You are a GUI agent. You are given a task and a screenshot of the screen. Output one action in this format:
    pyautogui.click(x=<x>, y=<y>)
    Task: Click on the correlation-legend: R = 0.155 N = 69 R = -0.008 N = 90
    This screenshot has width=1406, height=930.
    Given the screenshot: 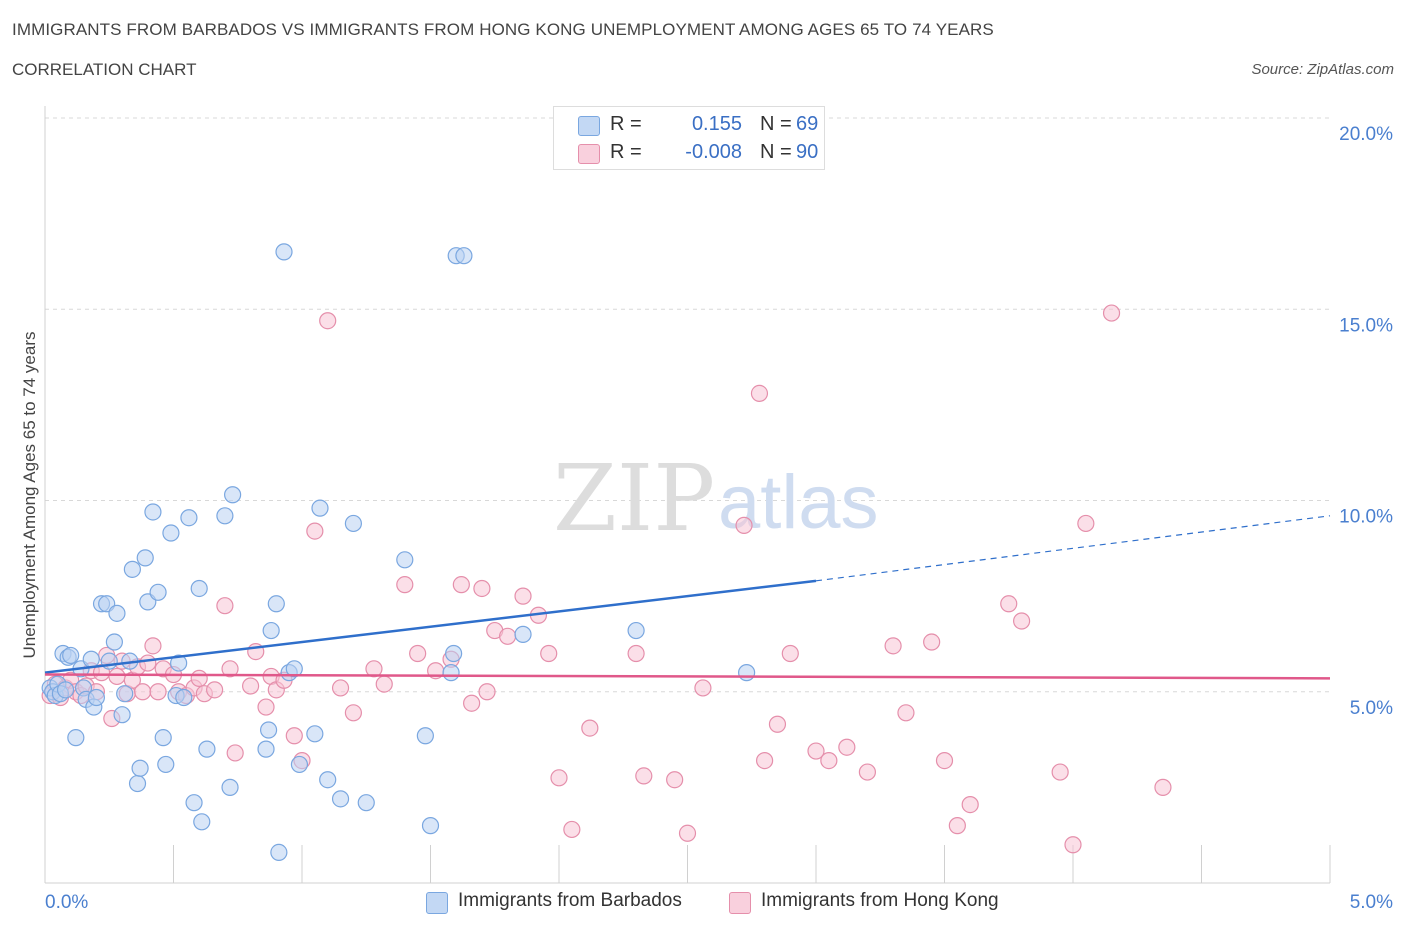 What is the action you would take?
    pyautogui.click(x=689, y=138)
    